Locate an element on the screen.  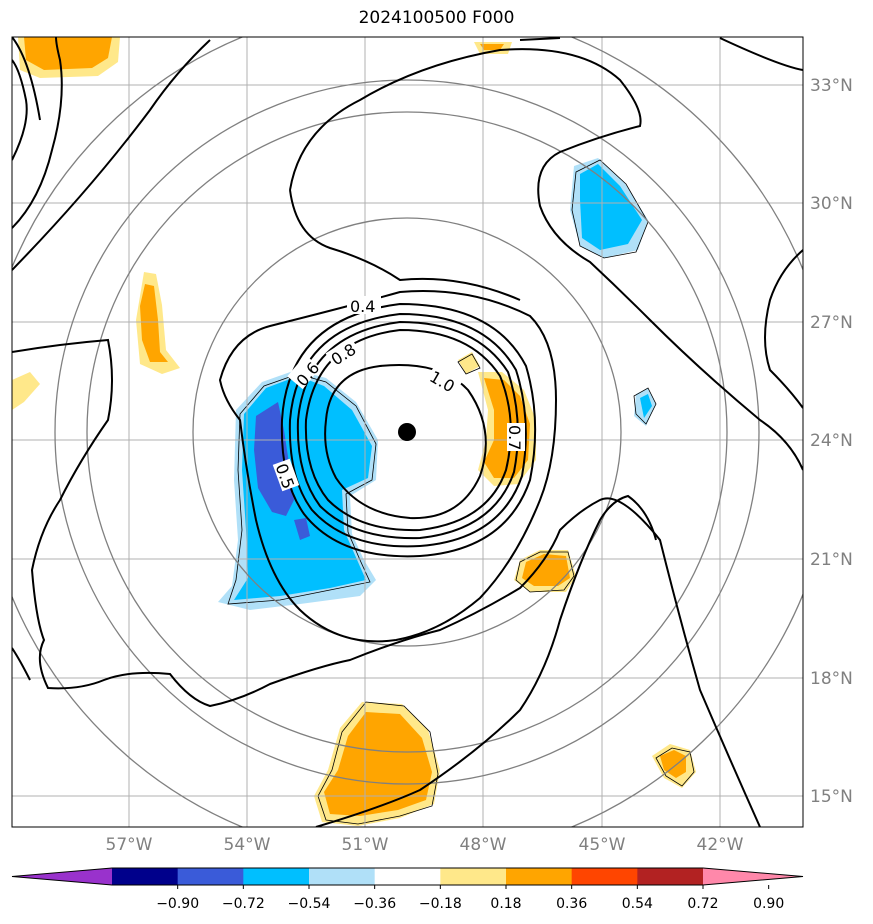
lon-tick-label: 57°W is located at coordinates (129, 845).